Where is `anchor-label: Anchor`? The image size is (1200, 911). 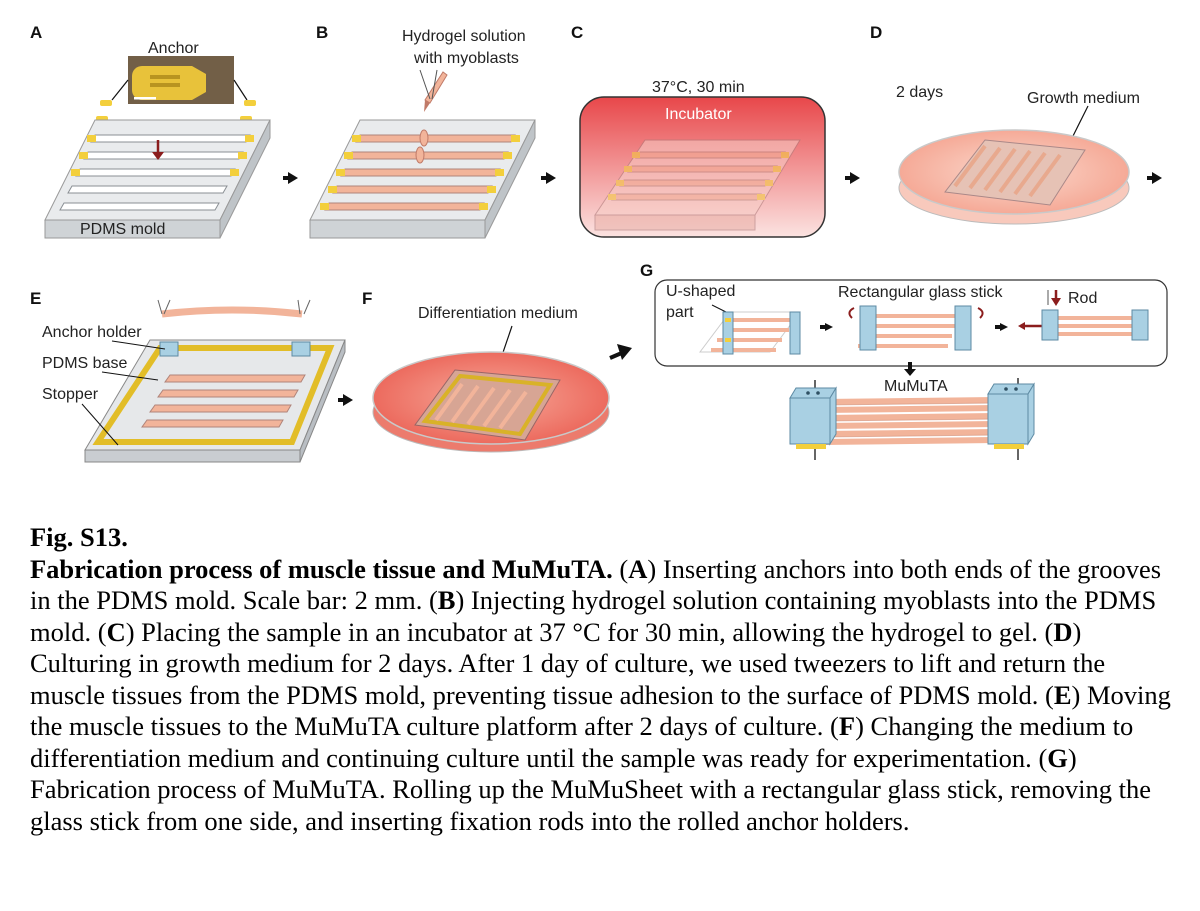
anchor-label: Anchor is located at coordinates (173, 48).